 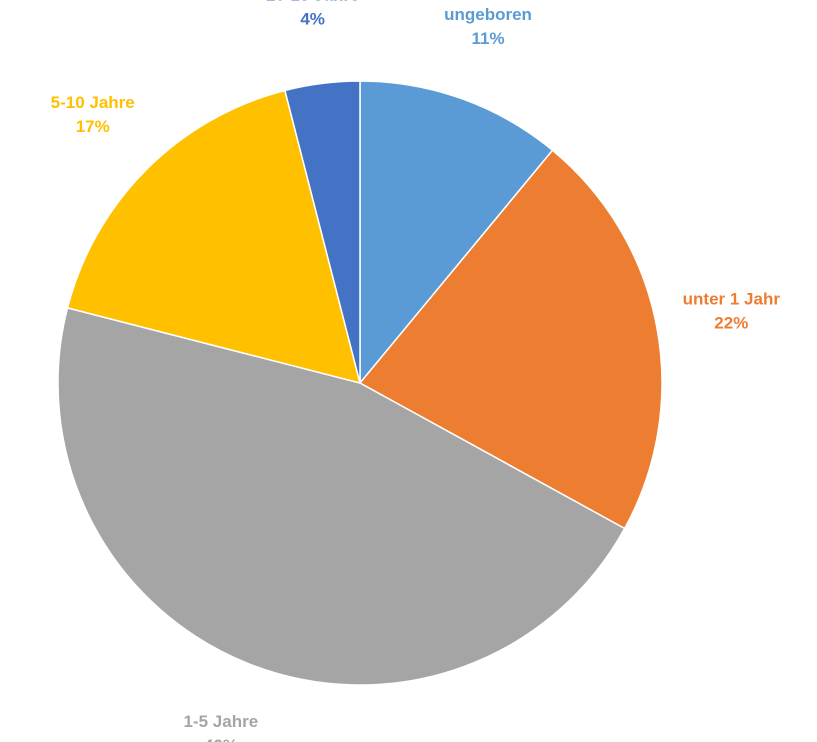 What do you see at coordinates (313, 2) in the screenshot?
I see `slice-label: 10-15 Jahre` at bounding box center [313, 2].